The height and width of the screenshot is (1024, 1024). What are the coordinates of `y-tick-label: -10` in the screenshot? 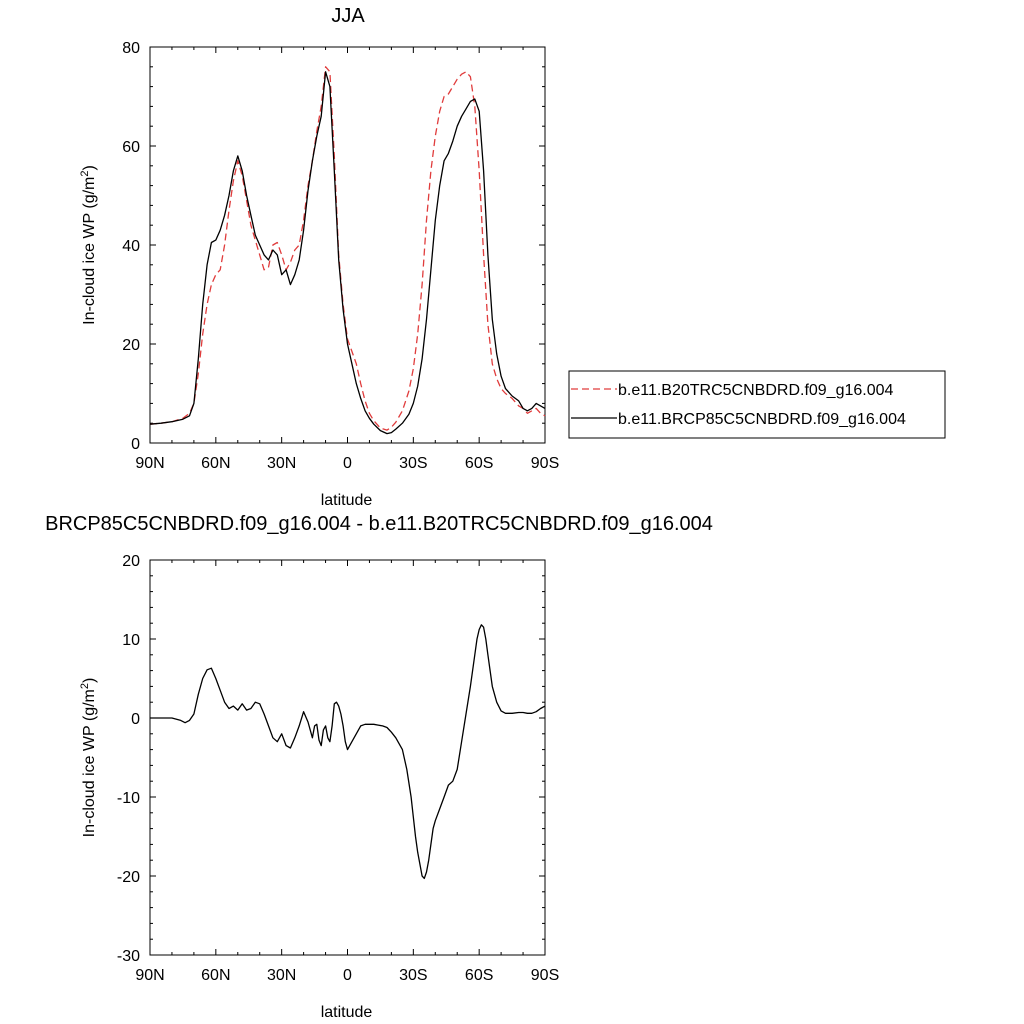 It's located at (128, 798).